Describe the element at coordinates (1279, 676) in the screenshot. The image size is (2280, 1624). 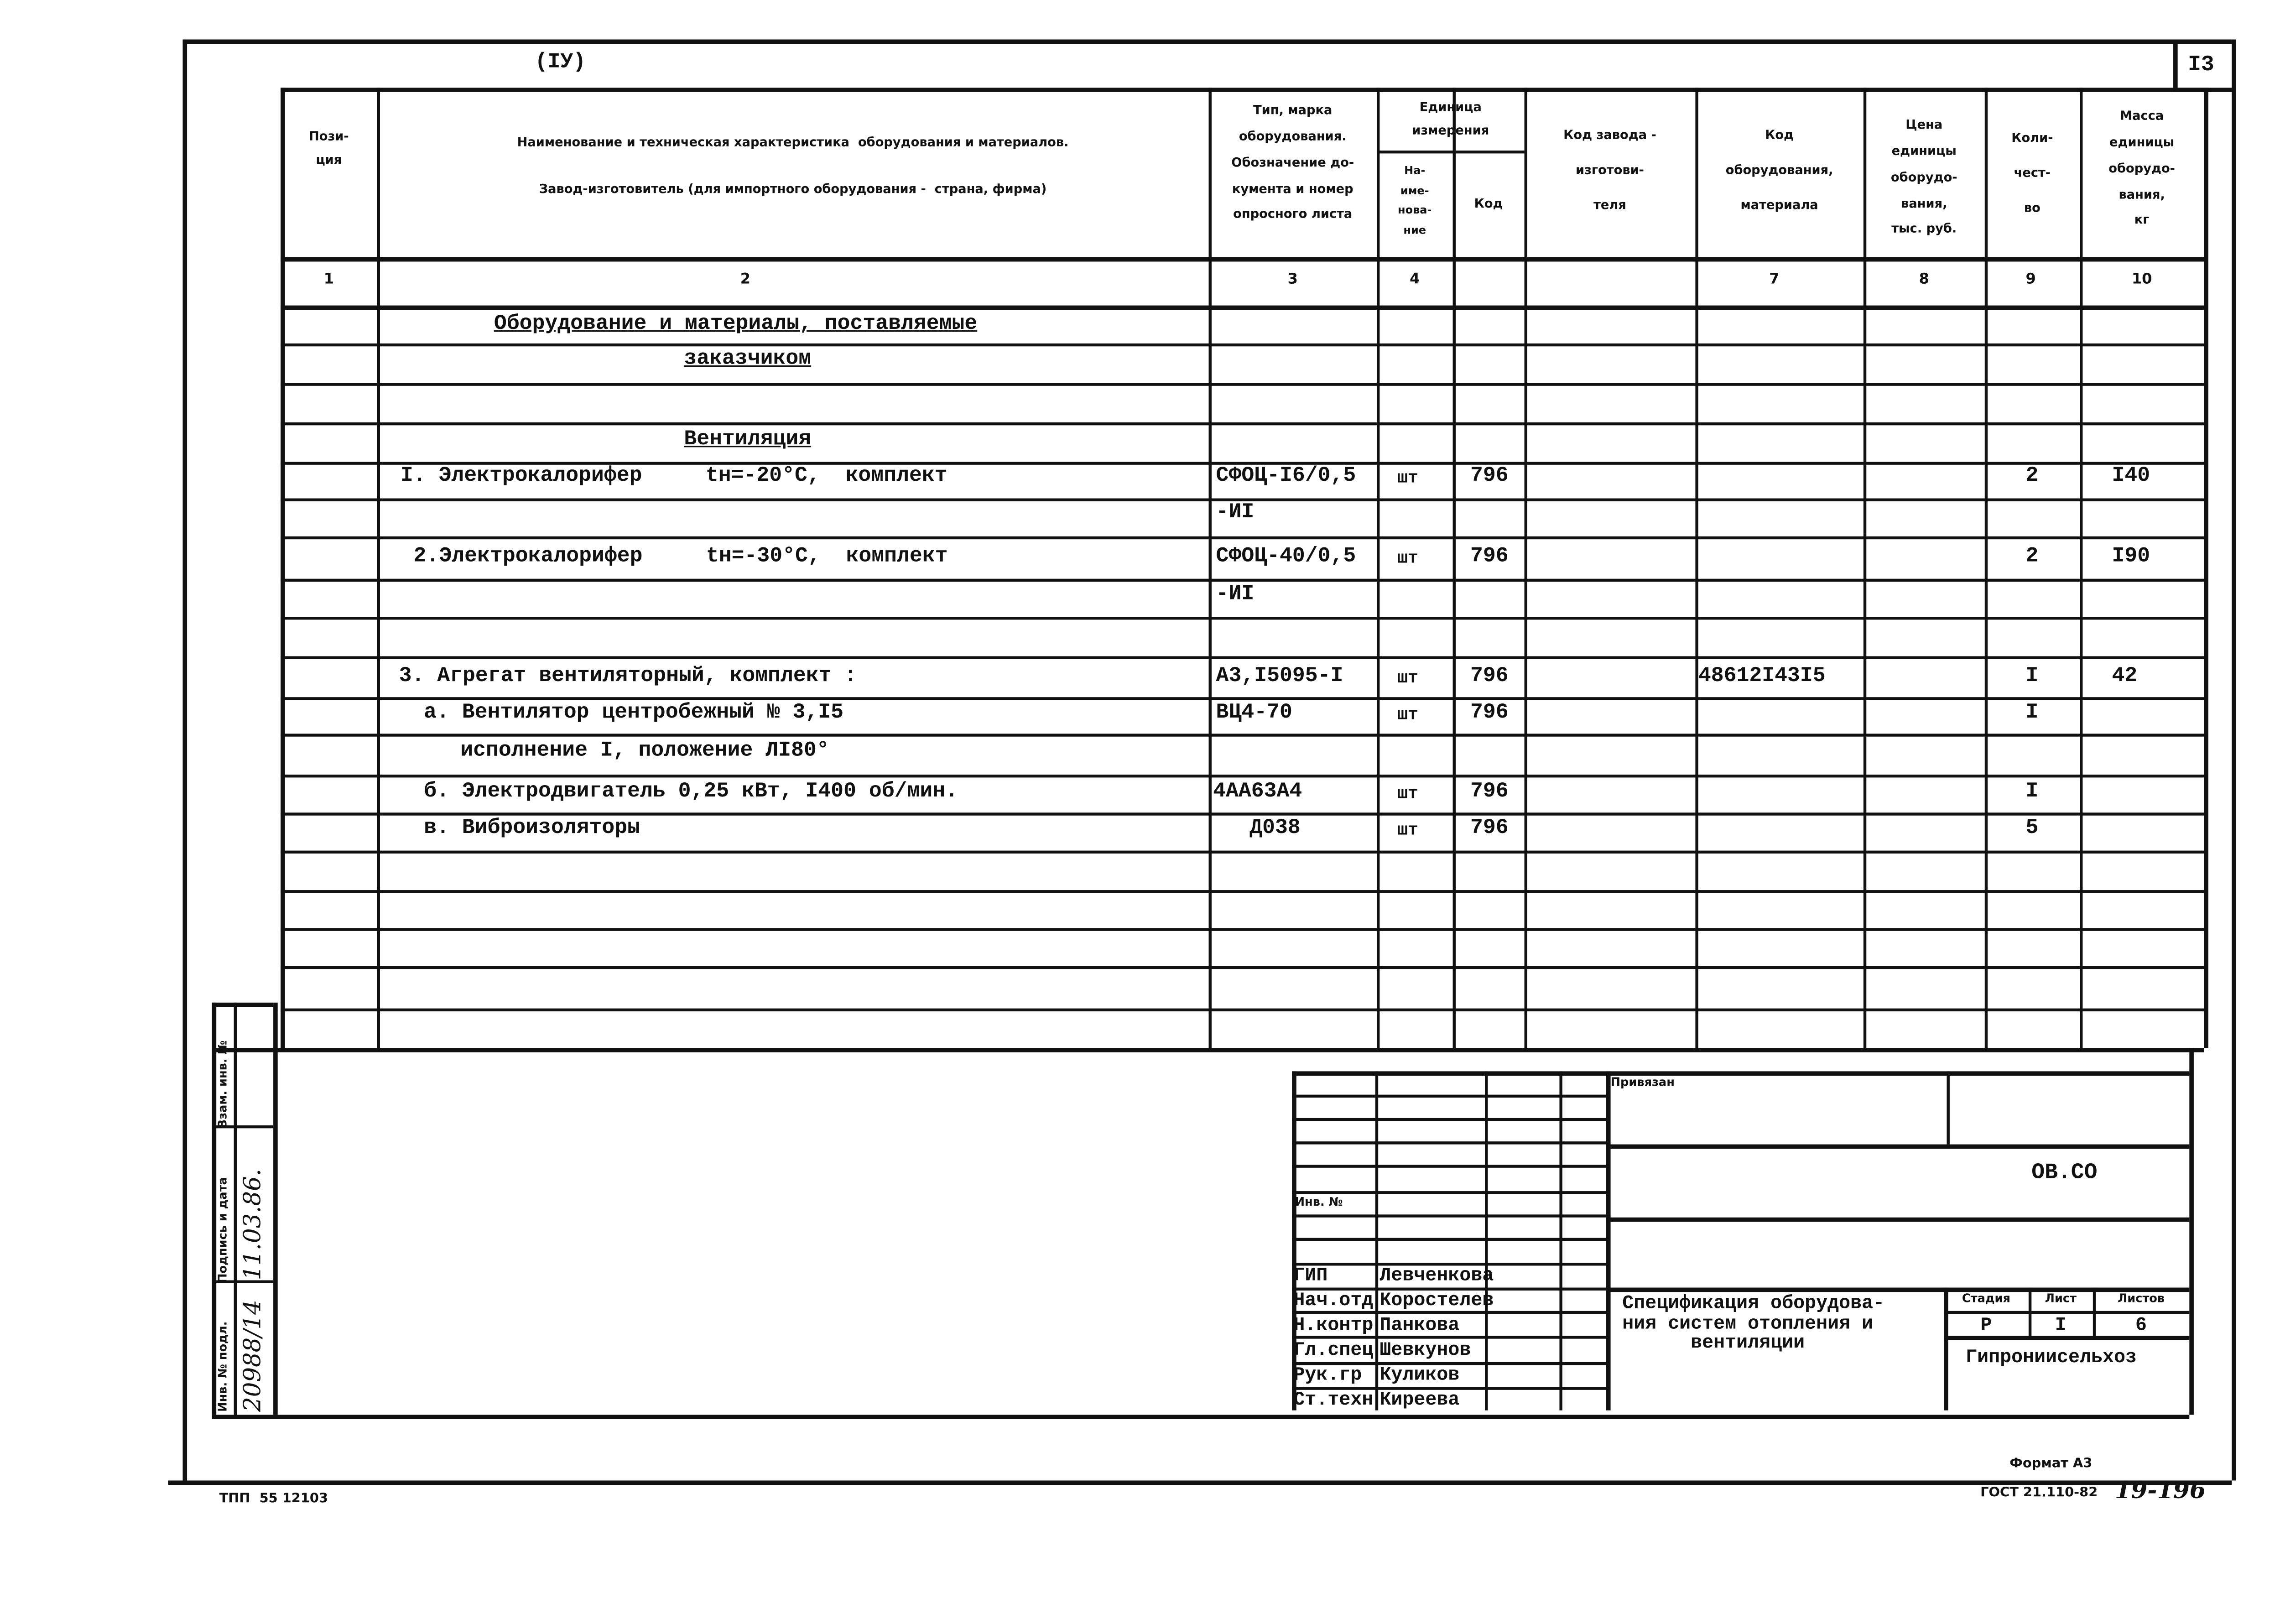
I see `cell-type: А3,I5095-I` at that location.